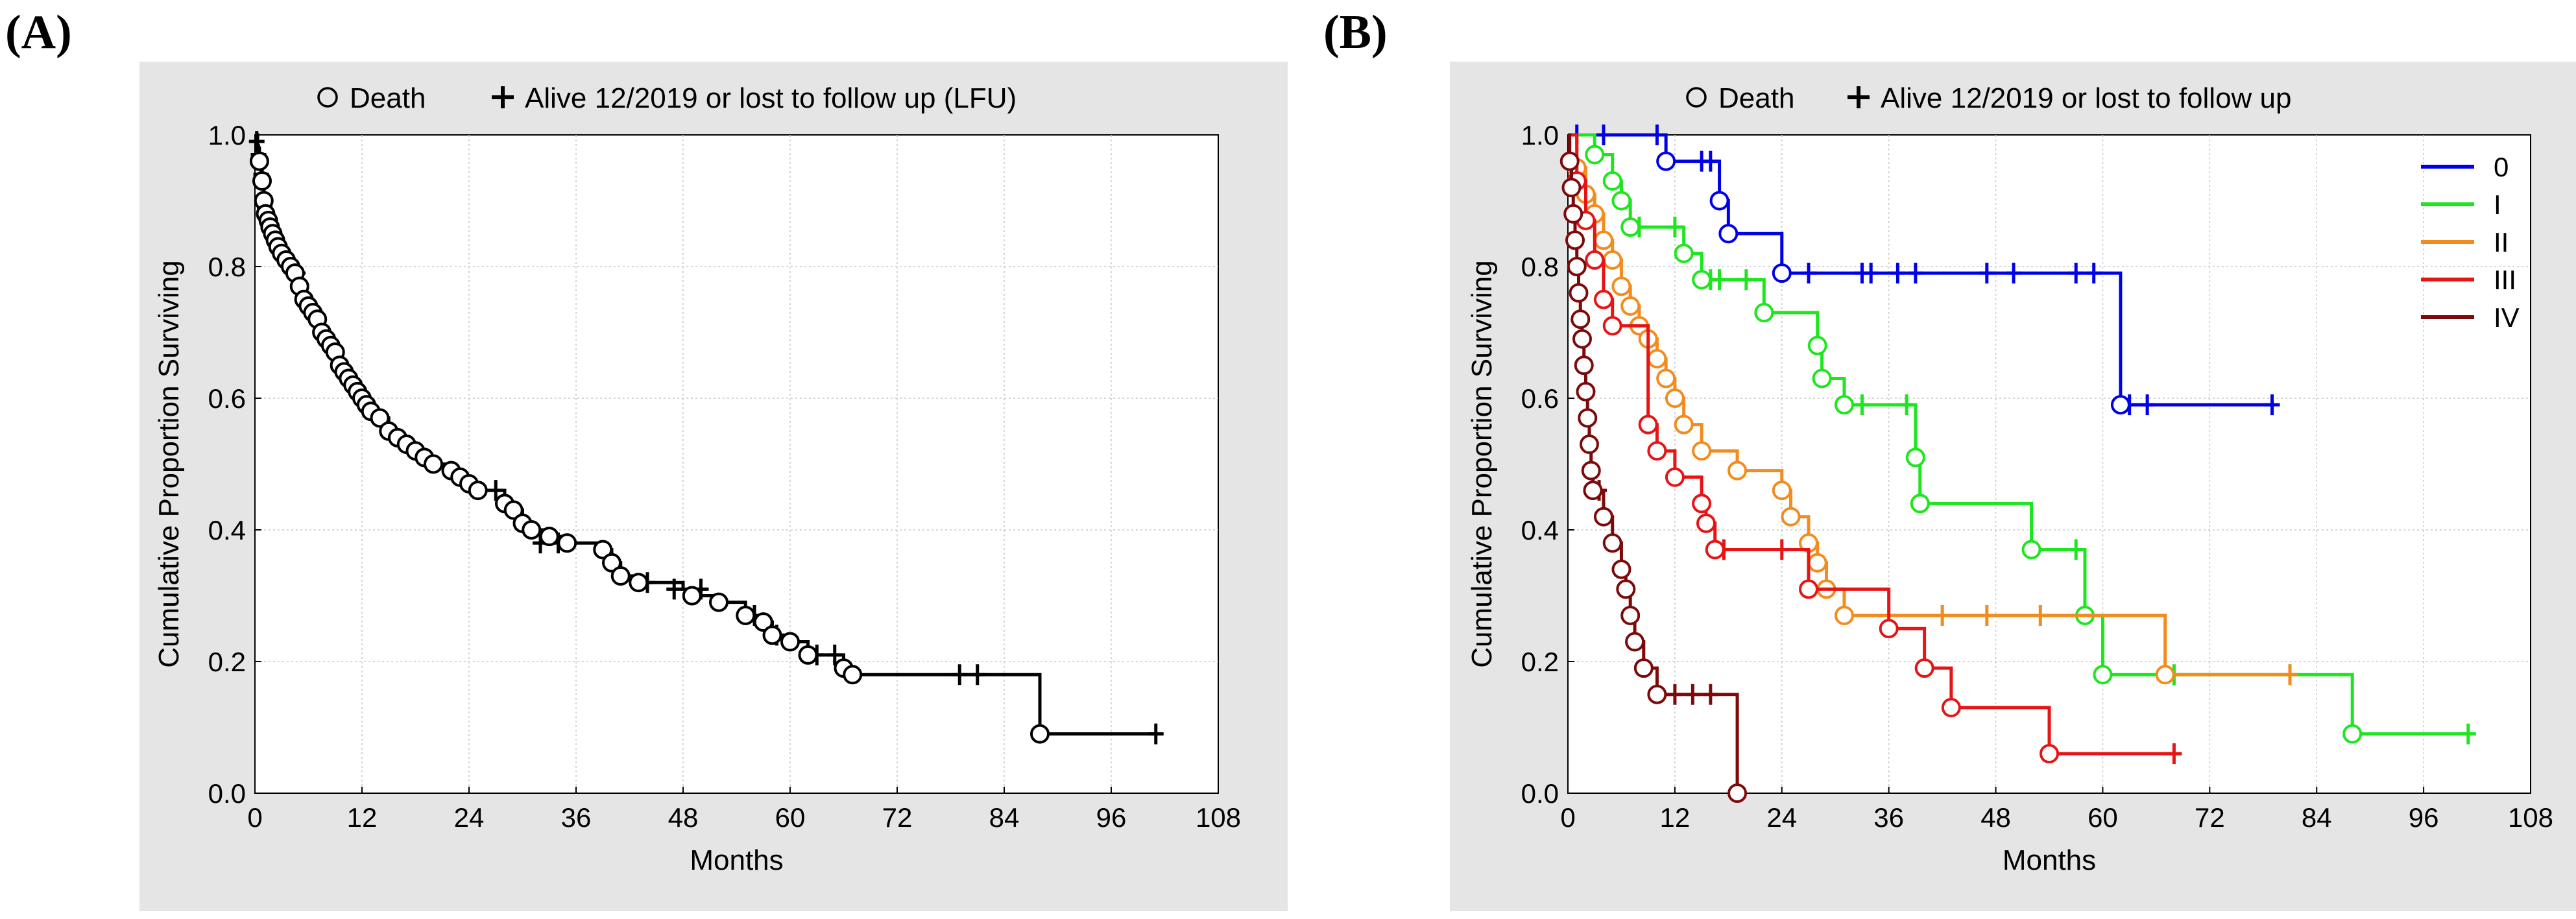 Image resolution: width=2576 pixels, height=919 pixels. I want to click on x-tick-label: 36, so click(1888, 817).